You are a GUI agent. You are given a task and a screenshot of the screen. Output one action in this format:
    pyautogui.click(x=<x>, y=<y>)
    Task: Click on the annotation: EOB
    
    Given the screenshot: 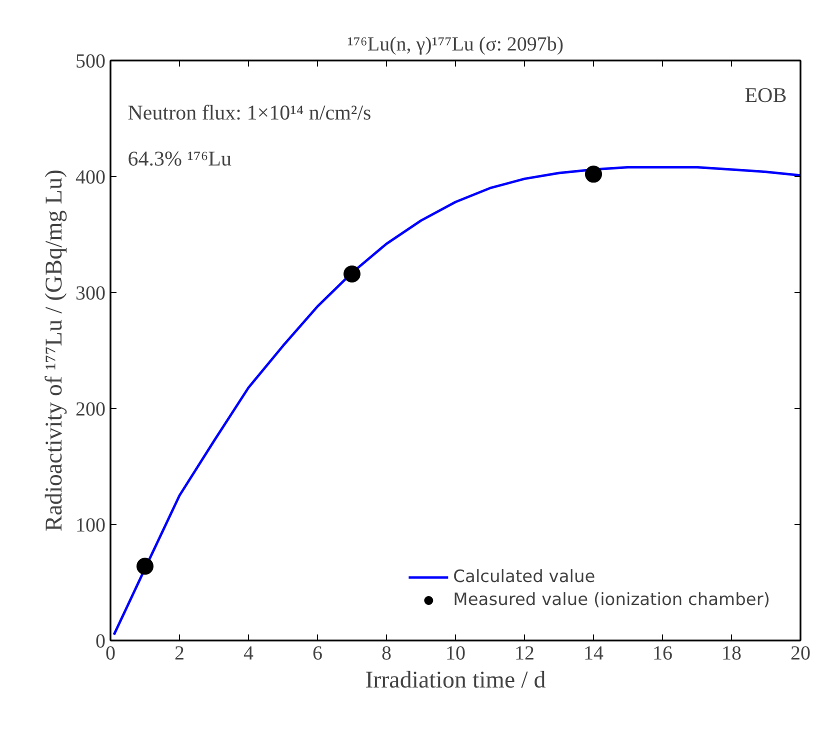 What is the action you would take?
    pyautogui.click(x=765, y=94)
    